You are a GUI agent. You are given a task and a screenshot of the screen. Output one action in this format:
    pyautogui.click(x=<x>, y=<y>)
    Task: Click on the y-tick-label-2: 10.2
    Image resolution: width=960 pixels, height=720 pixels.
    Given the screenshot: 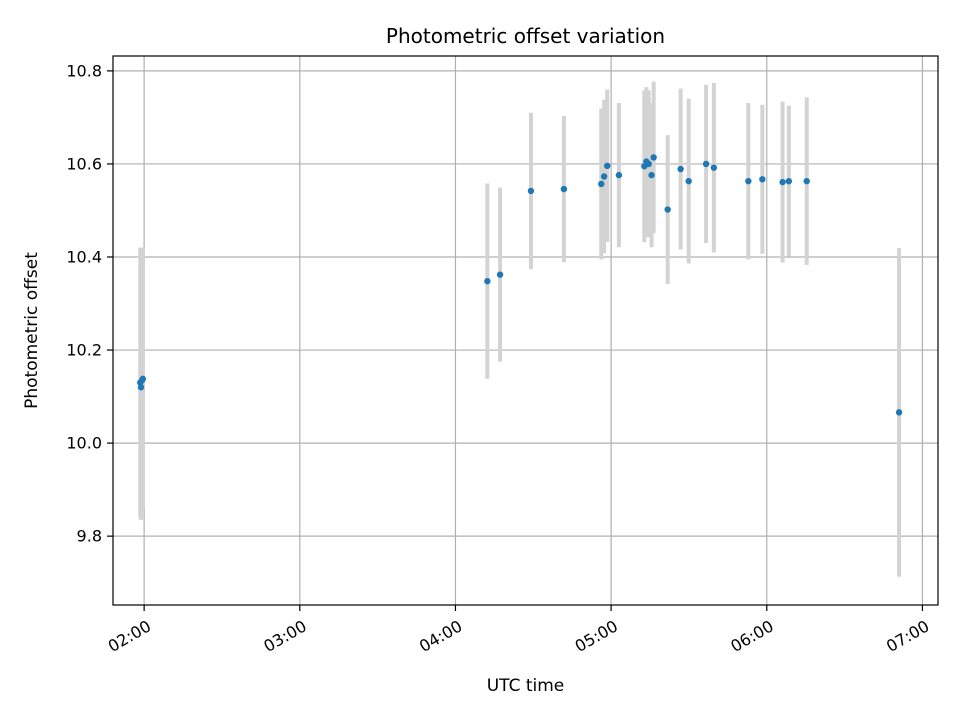 What is the action you would take?
    pyautogui.click(x=84, y=350)
    